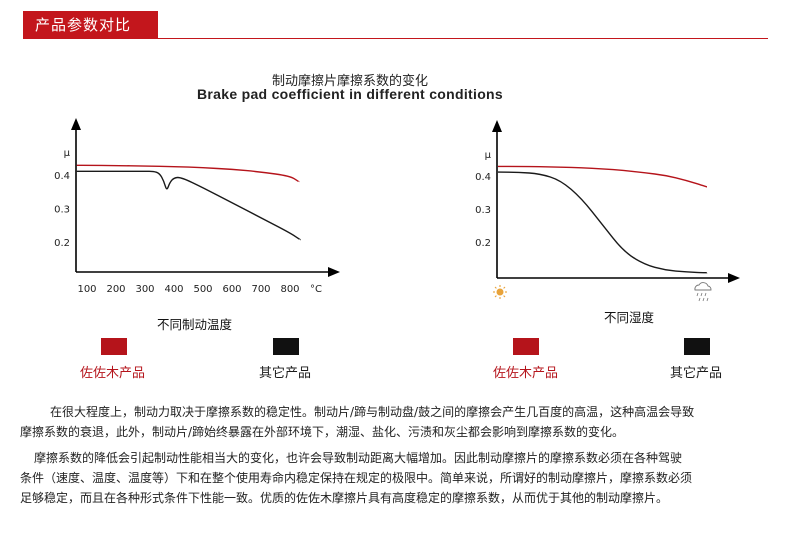  Describe the element at coordinates (195, 324) in the screenshot. I see `x-axis-label: 不同制动温度` at that location.